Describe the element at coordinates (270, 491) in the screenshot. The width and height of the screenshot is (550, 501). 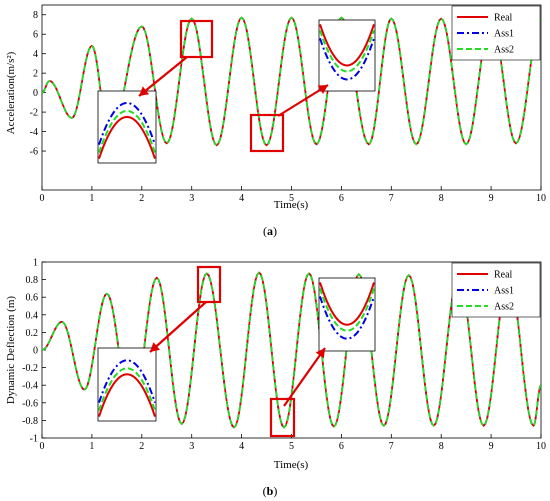
I see `caption-b: (b)` at that location.